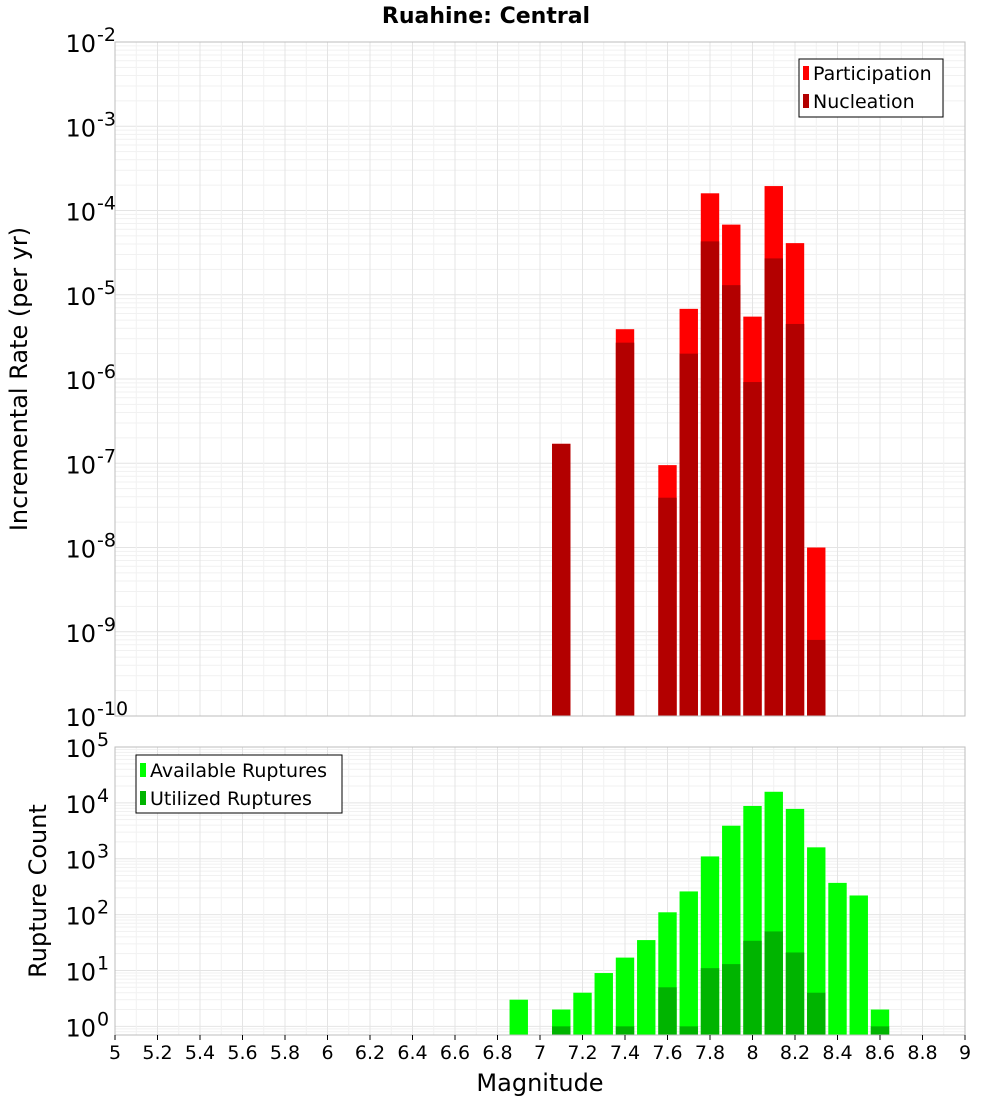  I want to click on nucleation-legend-swatch, so click(806, 101).